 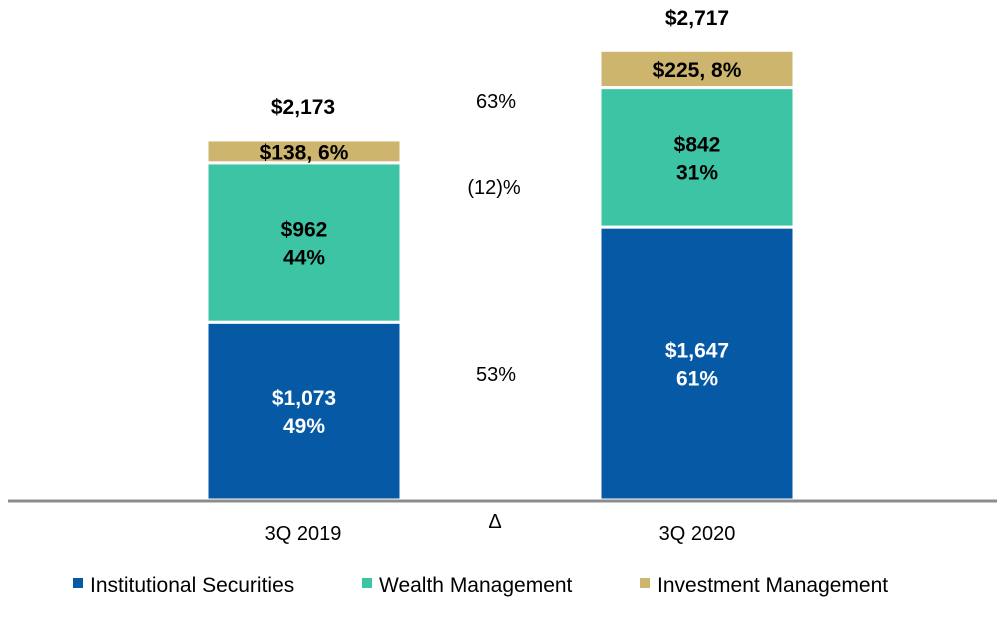 I want to click on legend-marker-investment-management, so click(x=645, y=583).